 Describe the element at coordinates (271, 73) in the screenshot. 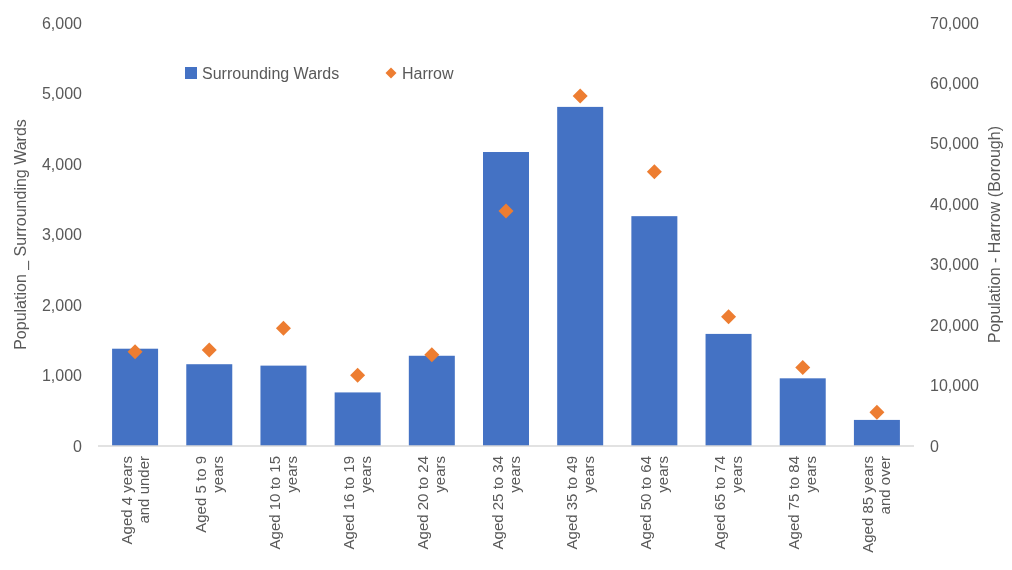

I see `legend-label: Surrounding Wards` at that location.